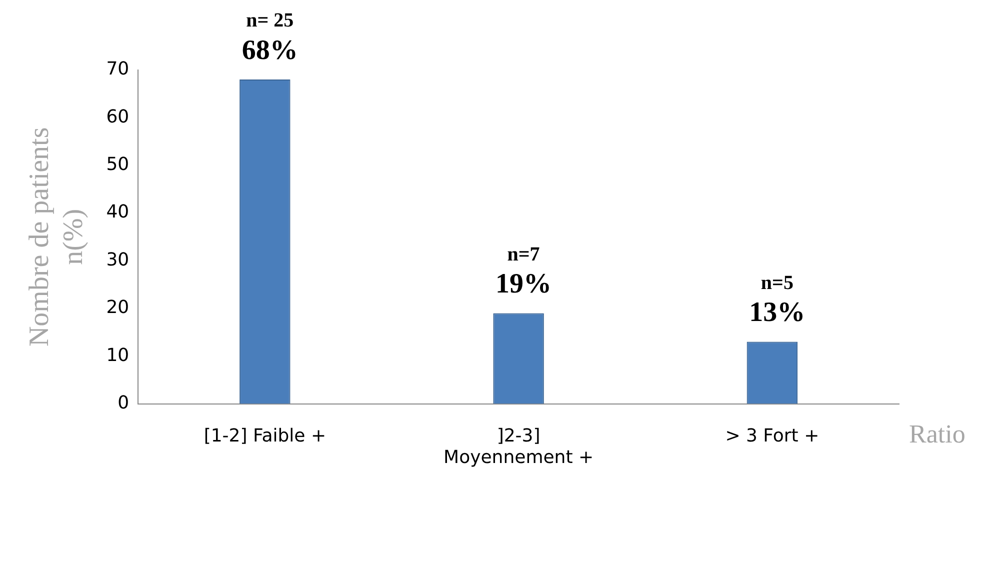  I want to click on y-tick-label: 10, so click(118, 355).